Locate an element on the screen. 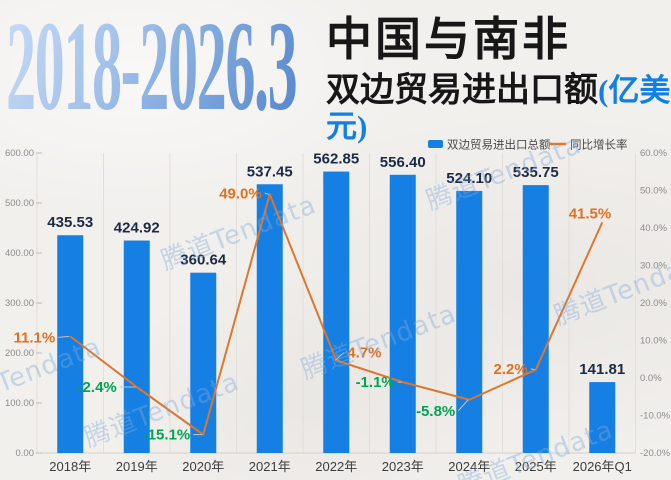 This screenshot has width=671, height=480. bar-value-label: 424.92 is located at coordinates (137, 228).